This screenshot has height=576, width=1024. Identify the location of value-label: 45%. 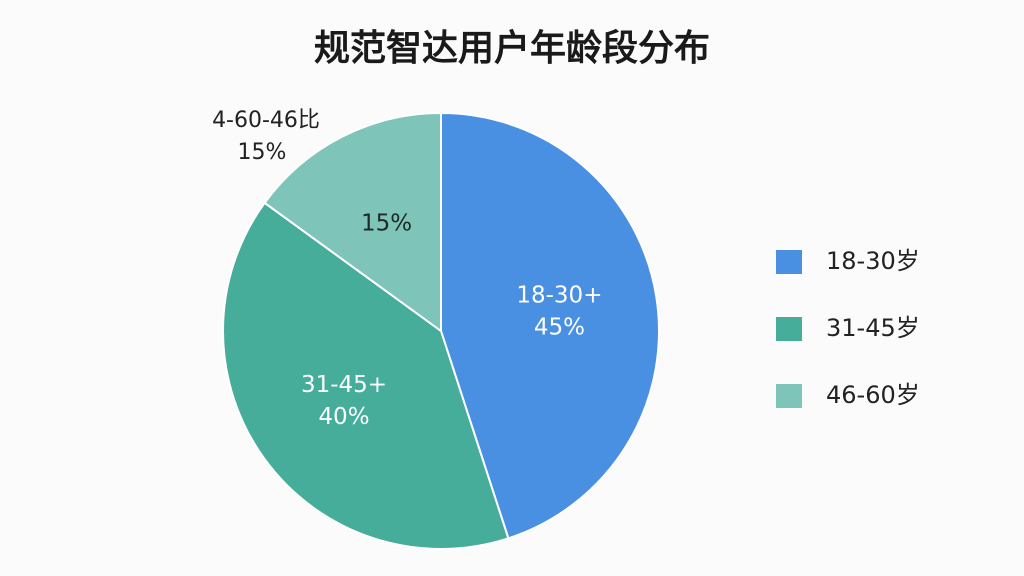
(559, 328).